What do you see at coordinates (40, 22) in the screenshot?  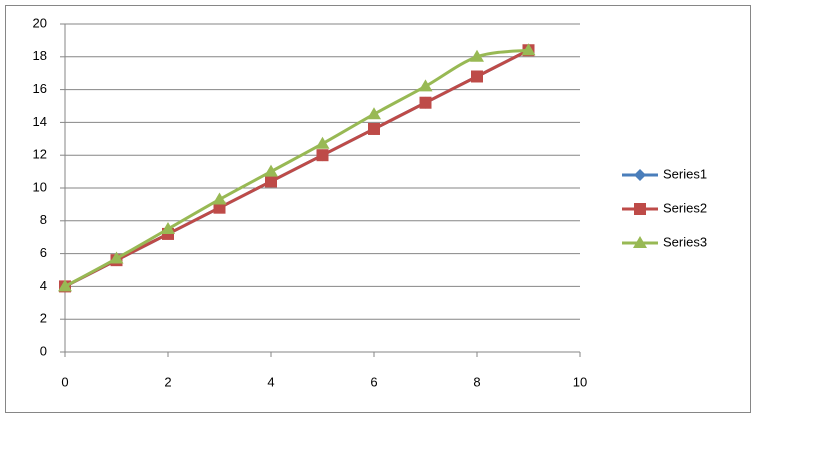 I see `y-tick-label: 20` at bounding box center [40, 22].